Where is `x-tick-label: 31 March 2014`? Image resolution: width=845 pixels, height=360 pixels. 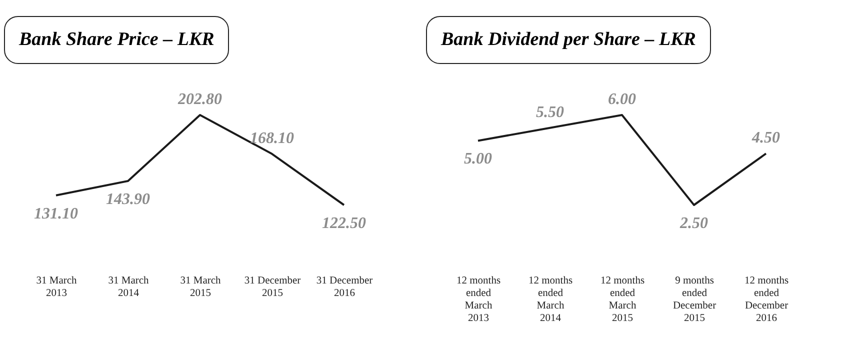 x-tick-label: 31 March 2014 is located at coordinates (129, 287).